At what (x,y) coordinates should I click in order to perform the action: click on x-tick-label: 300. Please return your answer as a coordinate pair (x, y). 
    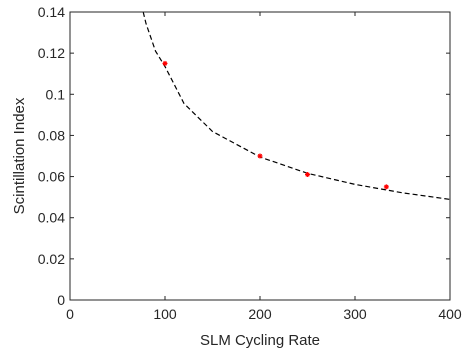
    Looking at the image, I should click on (355, 314).